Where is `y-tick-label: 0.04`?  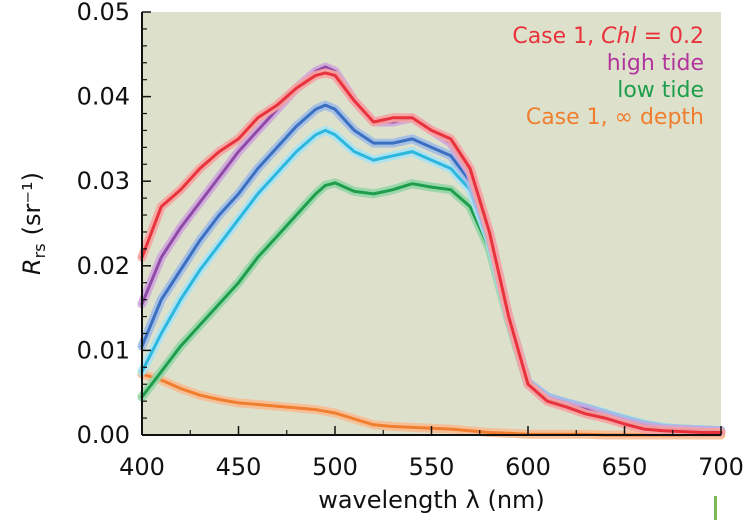
y-tick-label: 0.04 is located at coordinates (103, 97).